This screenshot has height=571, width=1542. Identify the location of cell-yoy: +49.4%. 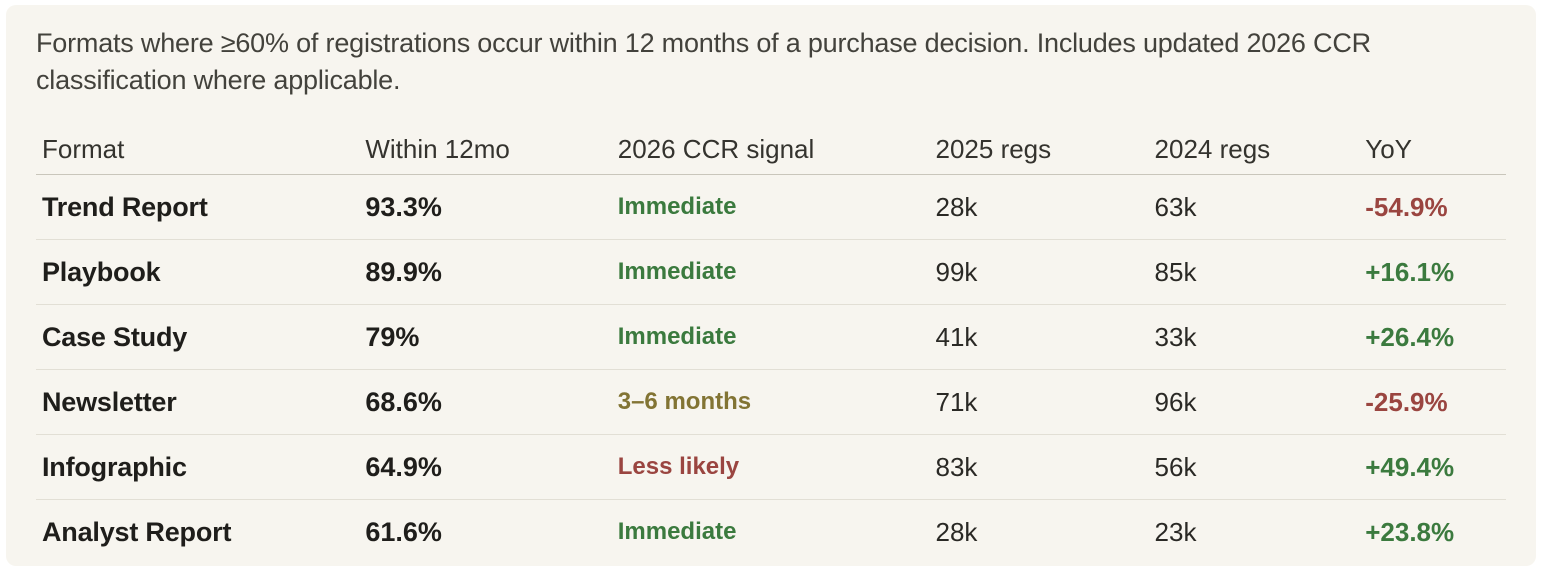
(1432, 467).